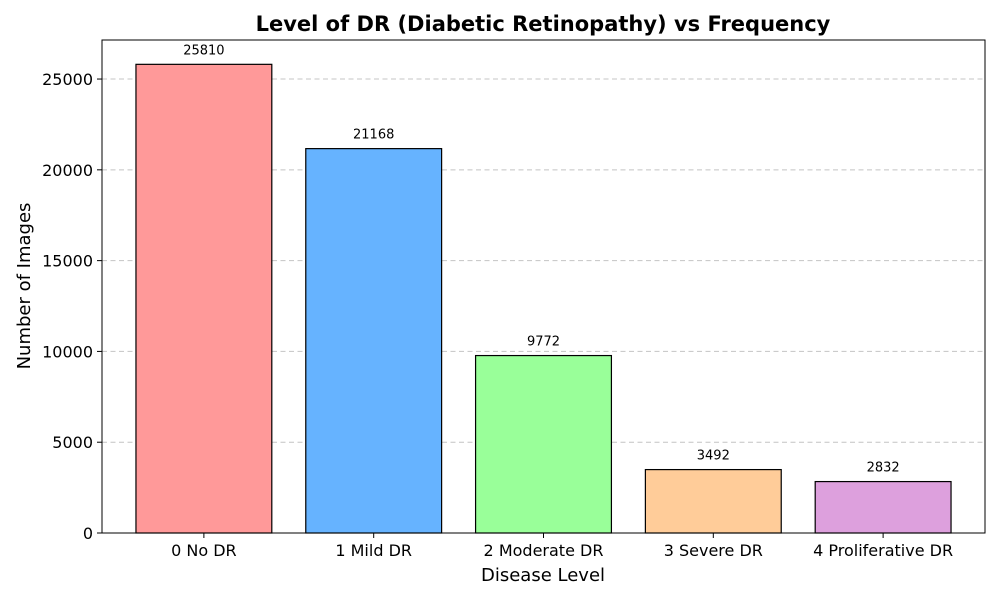 The width and height of the screenshot is (1000, 600). I want to click on data-label: 9772, so click(543, 342).